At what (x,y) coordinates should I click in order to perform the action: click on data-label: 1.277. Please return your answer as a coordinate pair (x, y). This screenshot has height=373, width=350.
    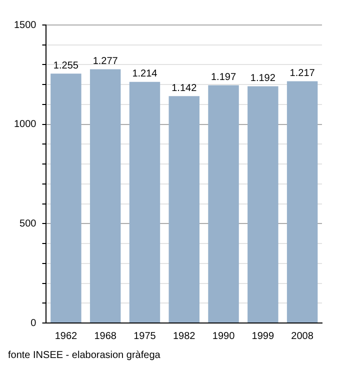
    Looking at the image, I should click on (105, 62).